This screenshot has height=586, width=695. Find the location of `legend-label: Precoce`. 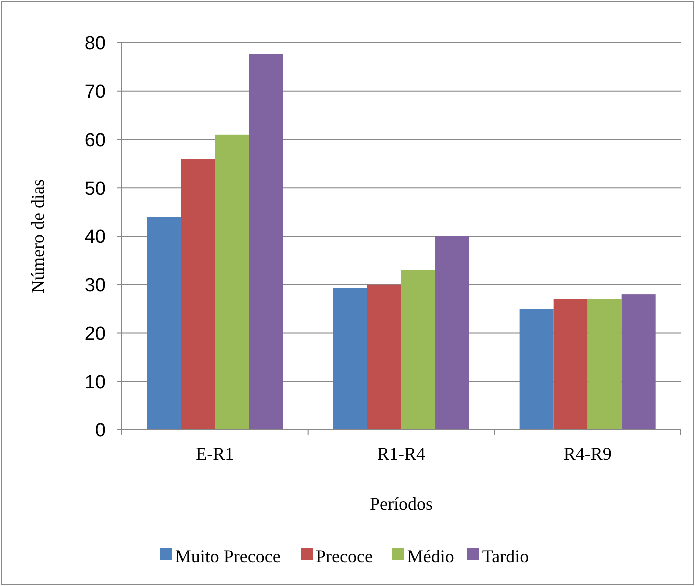

legend-label: Precoce is located at coordinates (344, 556).